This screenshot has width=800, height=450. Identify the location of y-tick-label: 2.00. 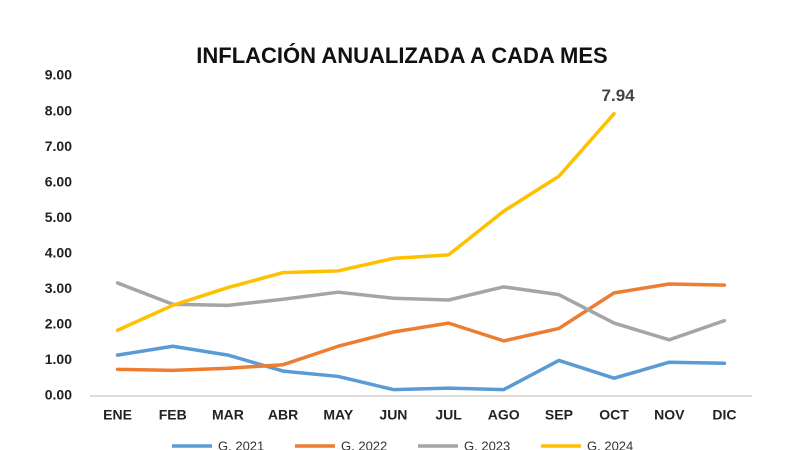
(58, 324).